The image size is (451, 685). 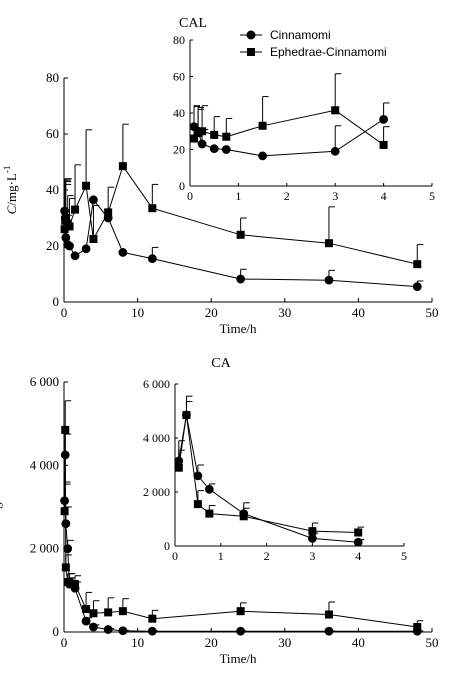 I want to click on inset-x-tick-label: 1, so click(x=238, y=196).